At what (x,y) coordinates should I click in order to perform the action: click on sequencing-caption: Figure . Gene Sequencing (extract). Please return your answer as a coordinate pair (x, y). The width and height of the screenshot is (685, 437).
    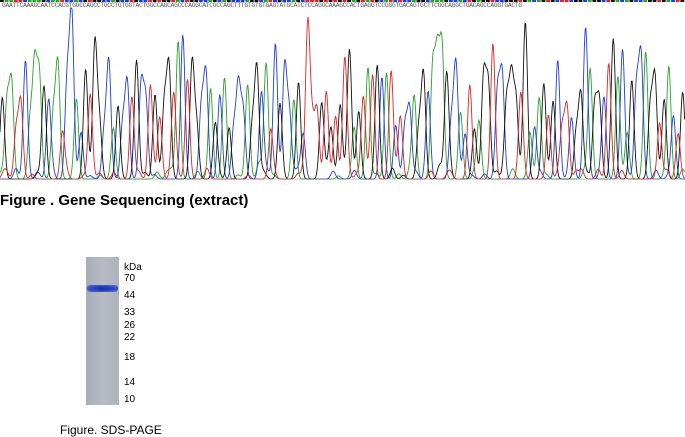
    Looking at the image, I should click on (124, 200).